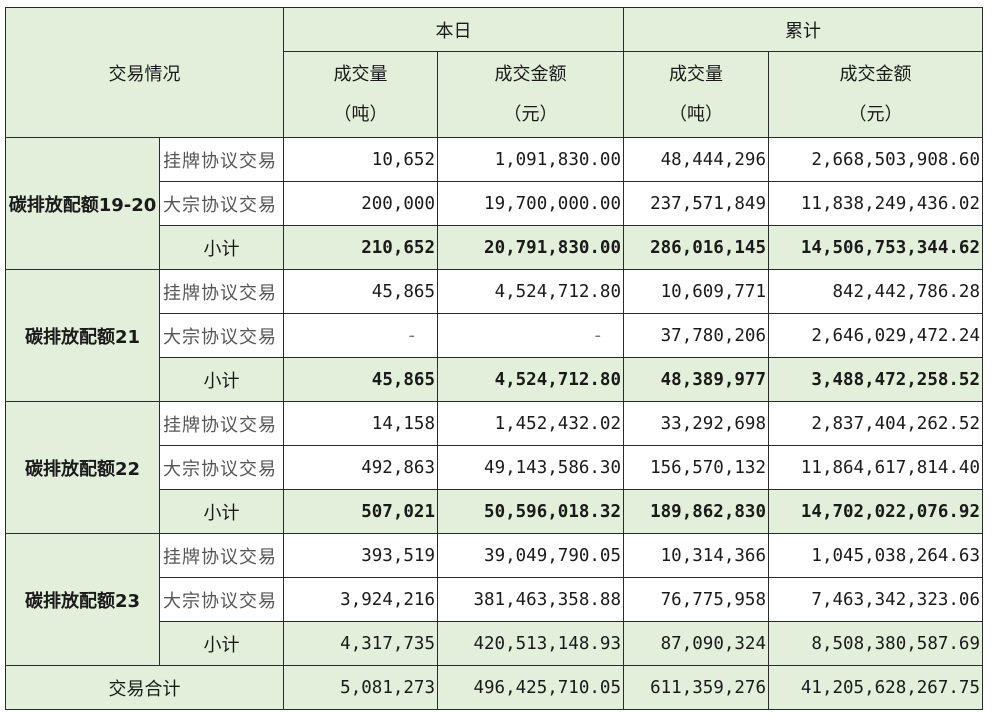 Image resolution: width=996 pixels, height=718 pixels. What do you see at coordinates (360, 379) in the screenshot?
I see `subtotal-today-volume: 45,865` at bounding box center [360, 379].